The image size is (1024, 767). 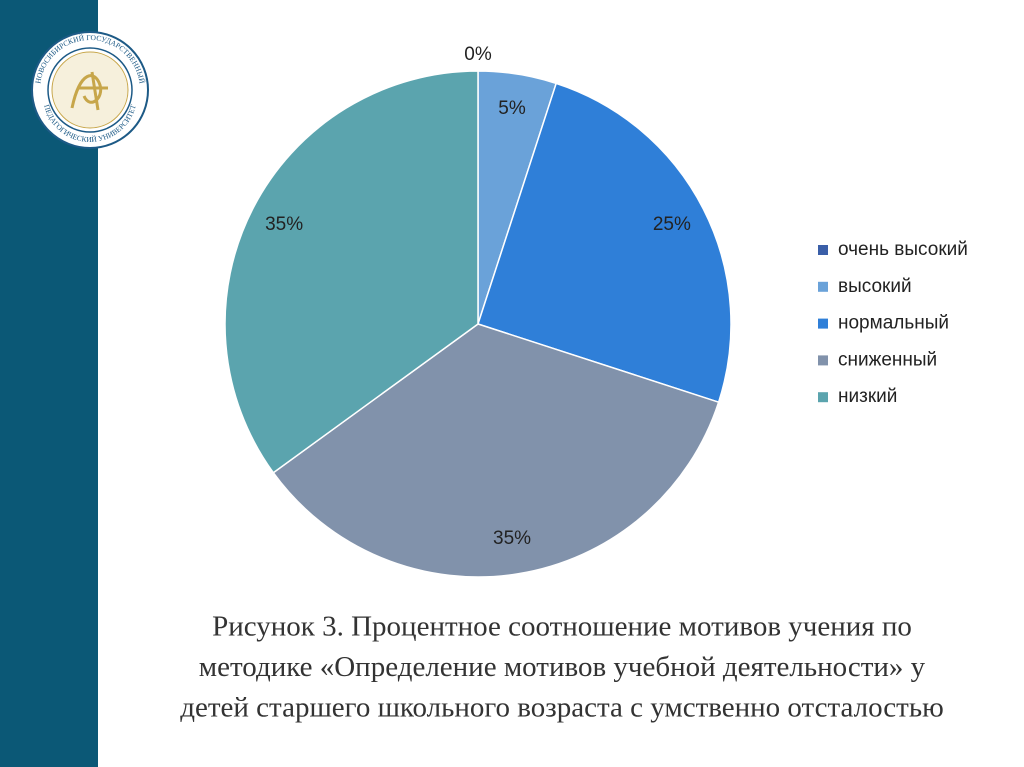 I want to click on data-label: 0%, so click(x=478, y=54).